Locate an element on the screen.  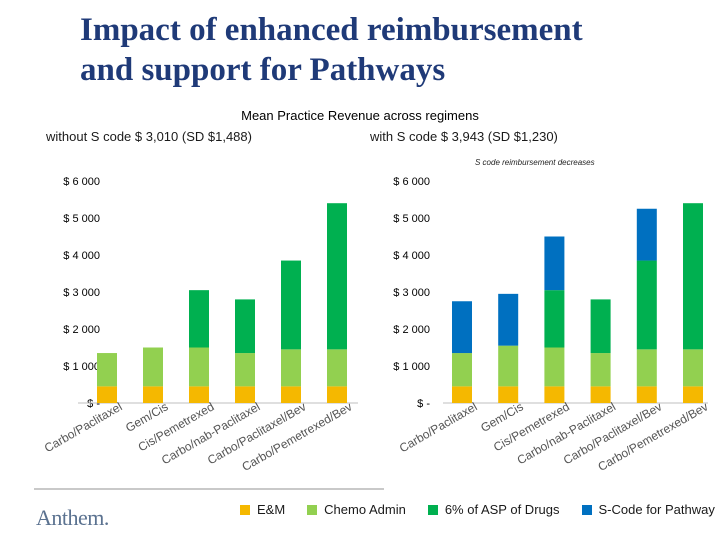
legend-label-chemo-admin: Chemo Admin is located at coordinates (365, 509).